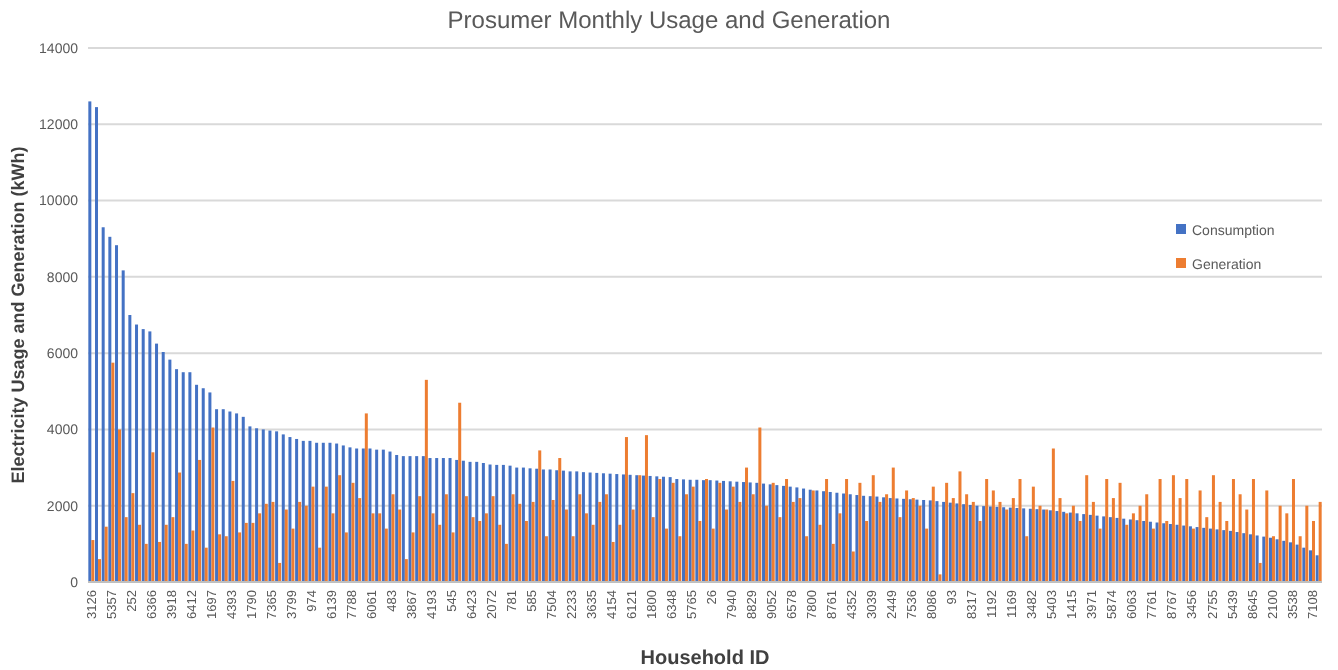 This screenshot has height=670, width=1338. What do you see at coordinates (705, 659) in the screenshot?
I see `x-axis-title: Household ID` at bounding box center [705, 659].